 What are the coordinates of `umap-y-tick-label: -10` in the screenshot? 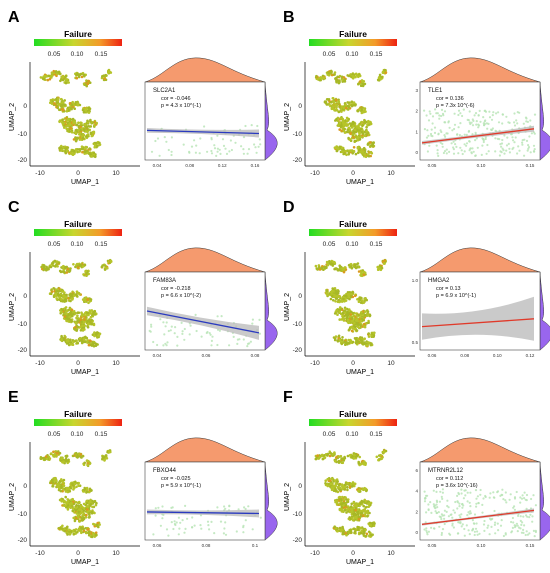 It's located at (23, 134).